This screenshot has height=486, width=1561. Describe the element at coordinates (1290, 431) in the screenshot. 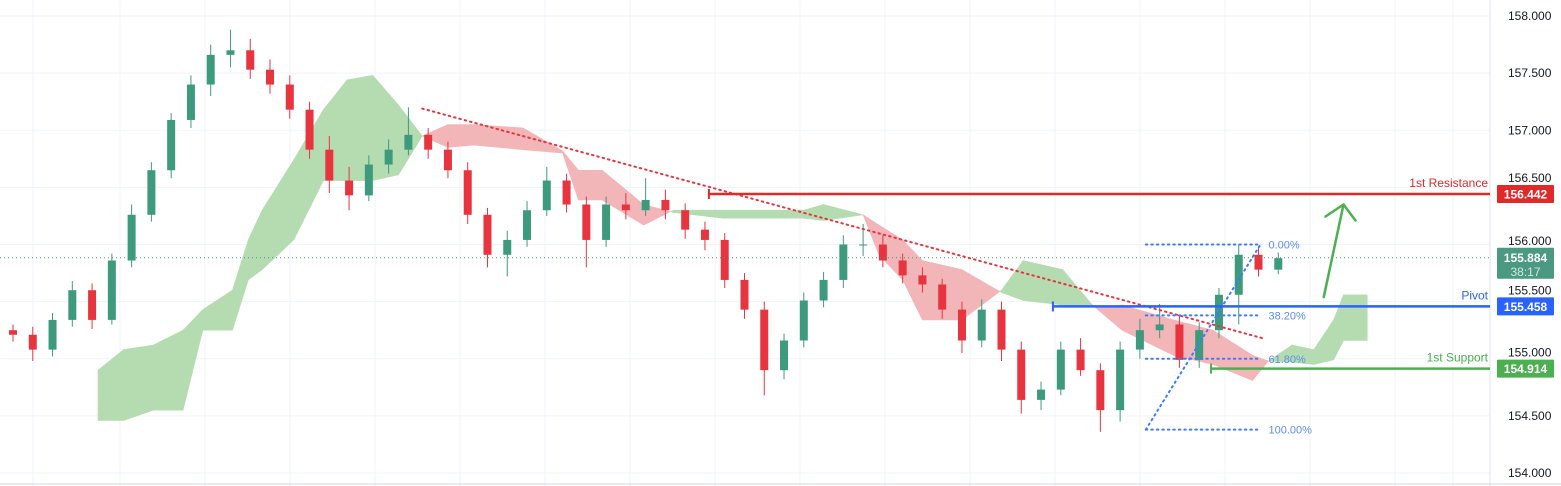

I see `fib-level-label: 100.00%` at that location.